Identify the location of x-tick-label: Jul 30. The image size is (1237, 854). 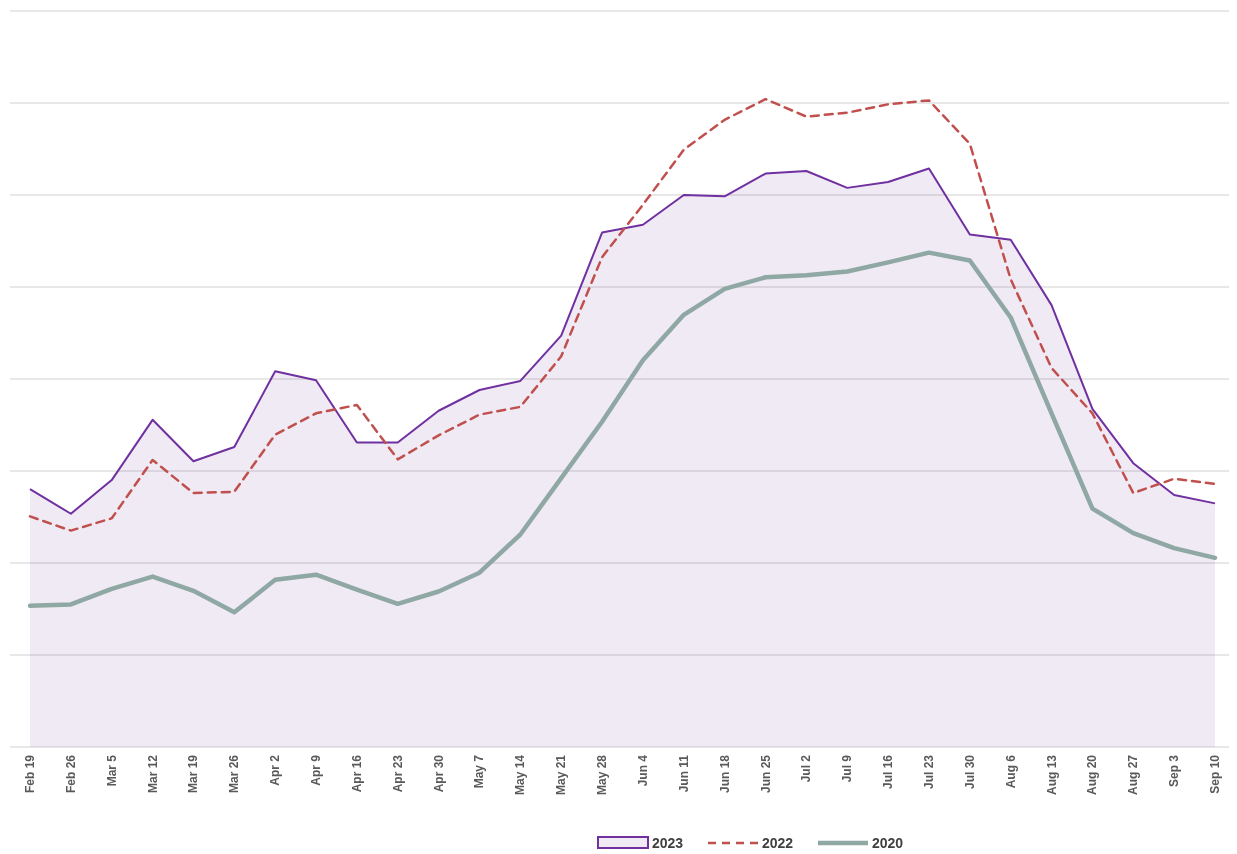
(969, 772).